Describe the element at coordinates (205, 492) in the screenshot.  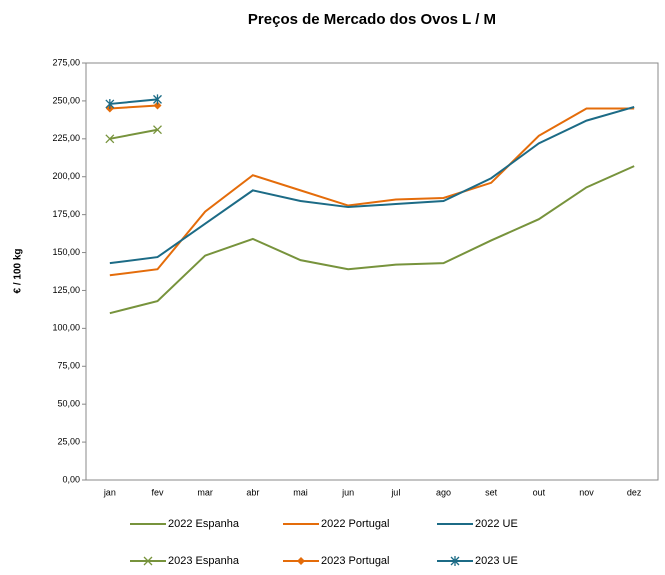
I see `x-tick-label: mar` at that location.